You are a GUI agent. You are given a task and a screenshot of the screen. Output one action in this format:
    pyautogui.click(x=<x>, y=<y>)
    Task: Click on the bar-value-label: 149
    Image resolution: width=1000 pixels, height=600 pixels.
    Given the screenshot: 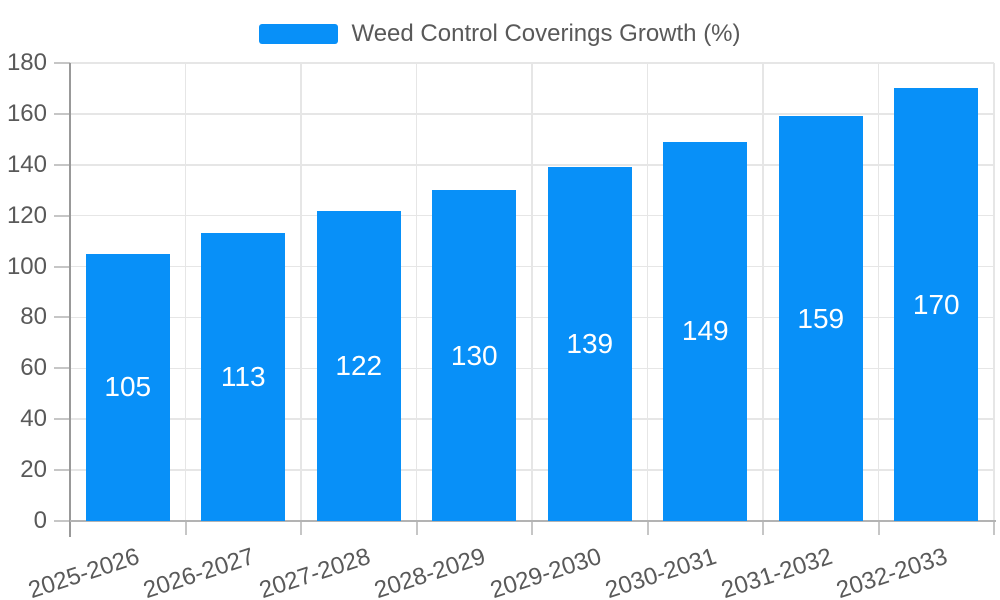 What is the action you would take?
    pyautogui.click(x=705, y=331)
    